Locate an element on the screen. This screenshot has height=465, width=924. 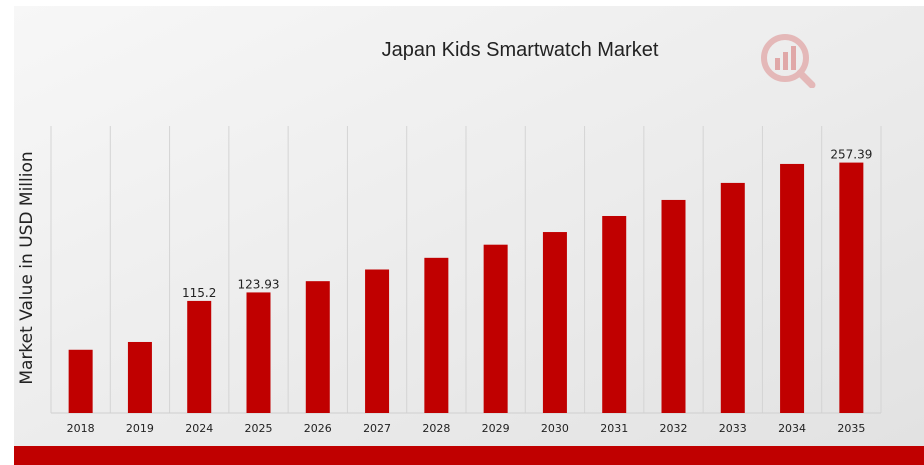
bar-2019 is located at coordinates (139, 377).